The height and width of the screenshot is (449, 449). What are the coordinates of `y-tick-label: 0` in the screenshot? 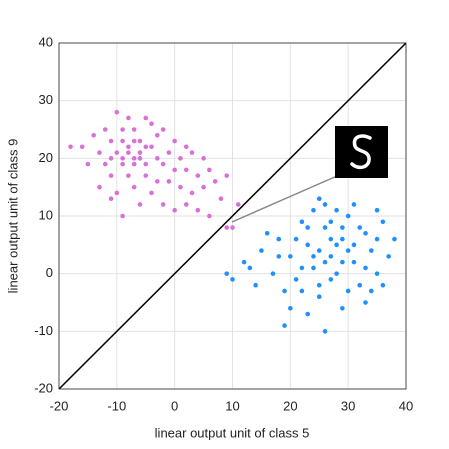 It's located at (49, 272).